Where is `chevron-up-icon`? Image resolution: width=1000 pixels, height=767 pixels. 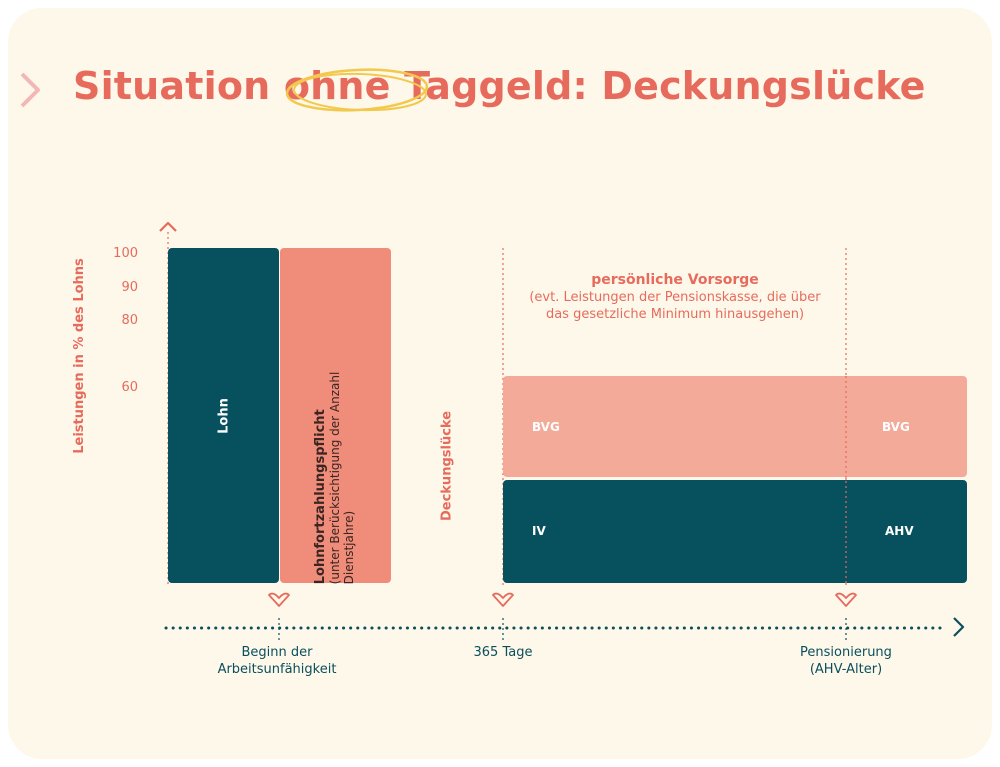 chevron-up-icon is located at coordinates (168, 226).